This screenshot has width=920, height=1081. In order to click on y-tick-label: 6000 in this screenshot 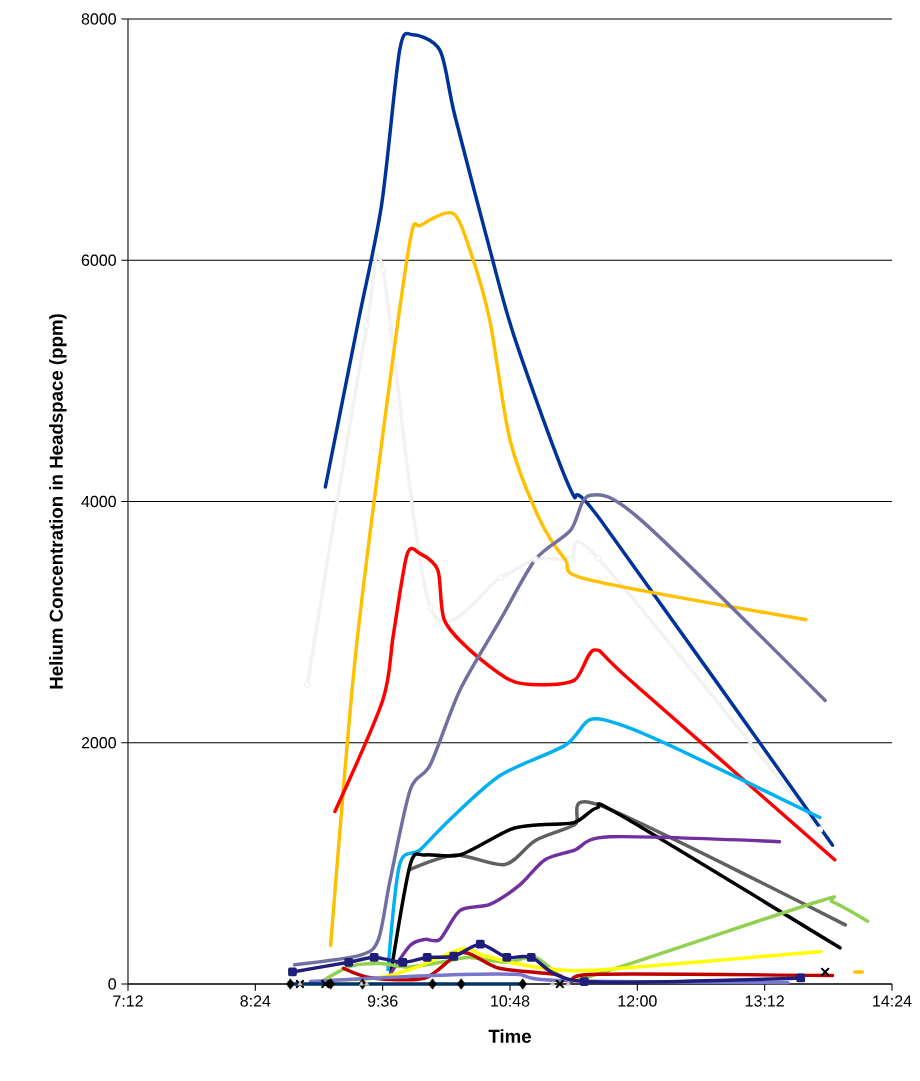, I will do `click(98, 260)`.